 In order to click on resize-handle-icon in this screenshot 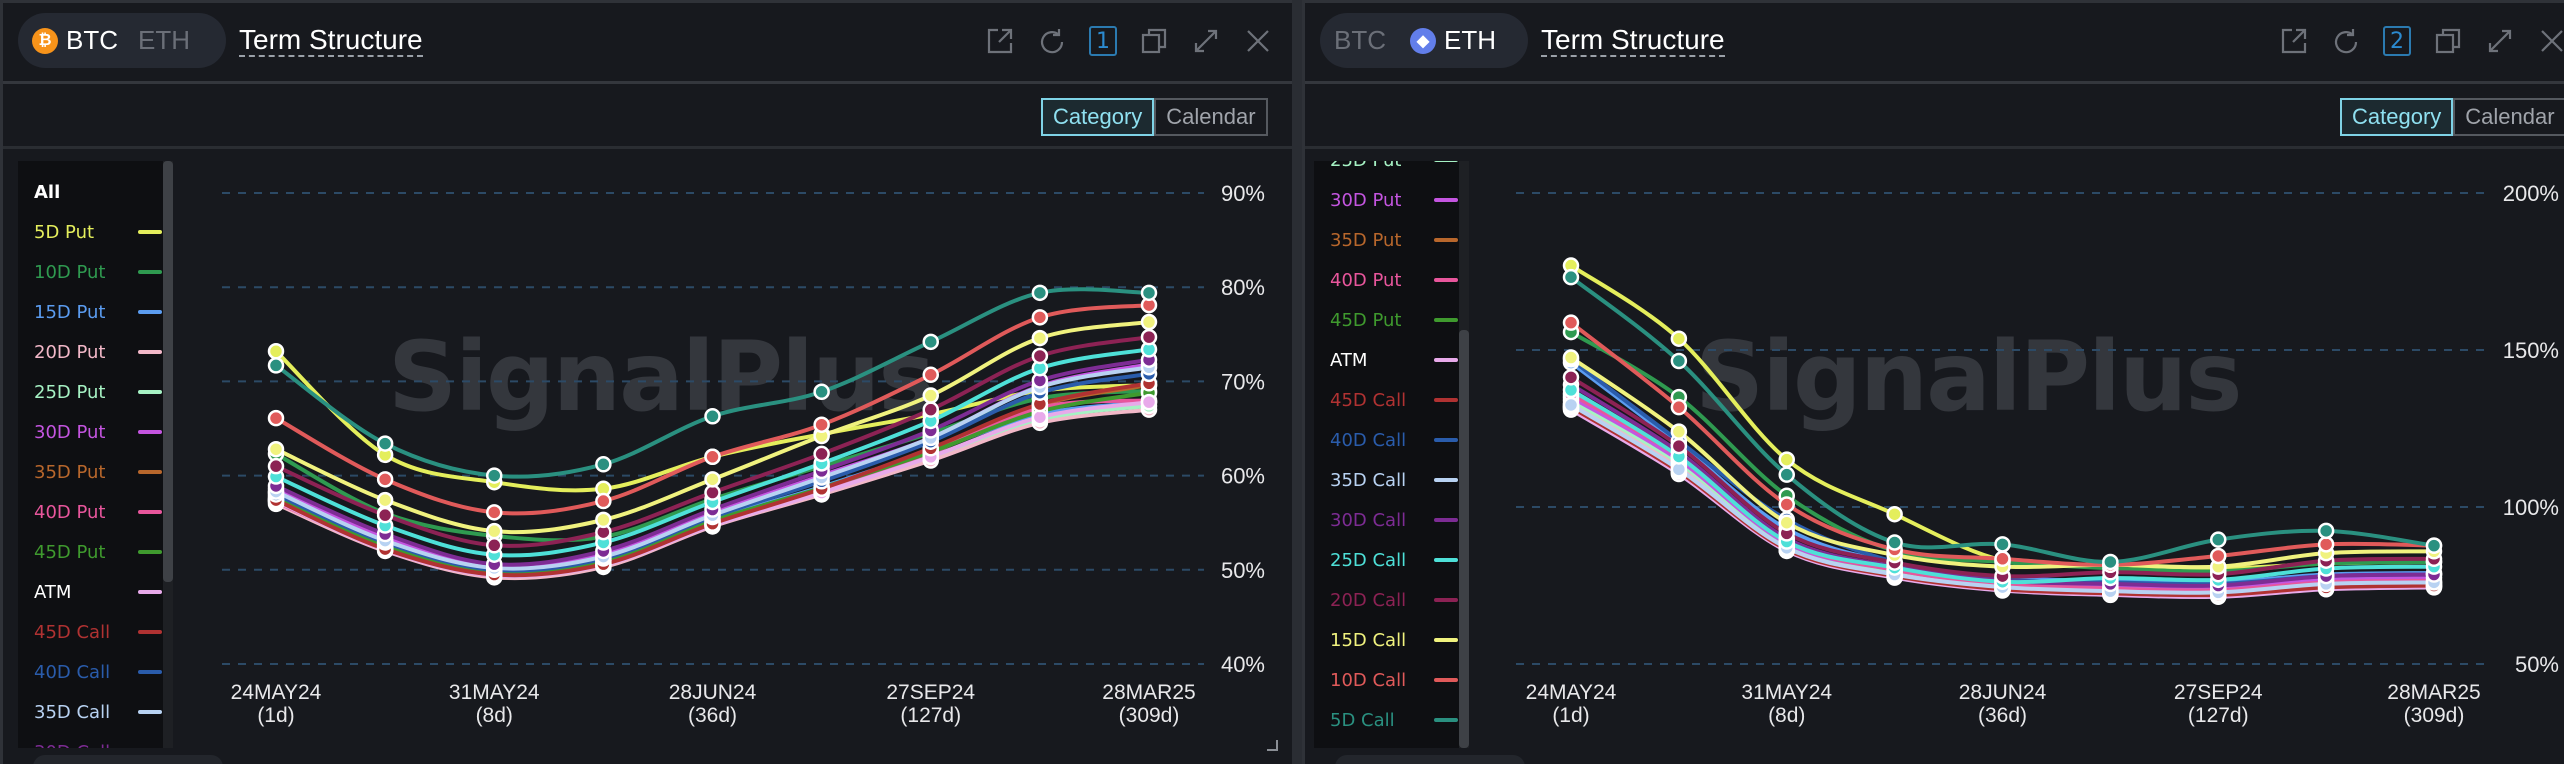, I will do `click(1272, 745)`.